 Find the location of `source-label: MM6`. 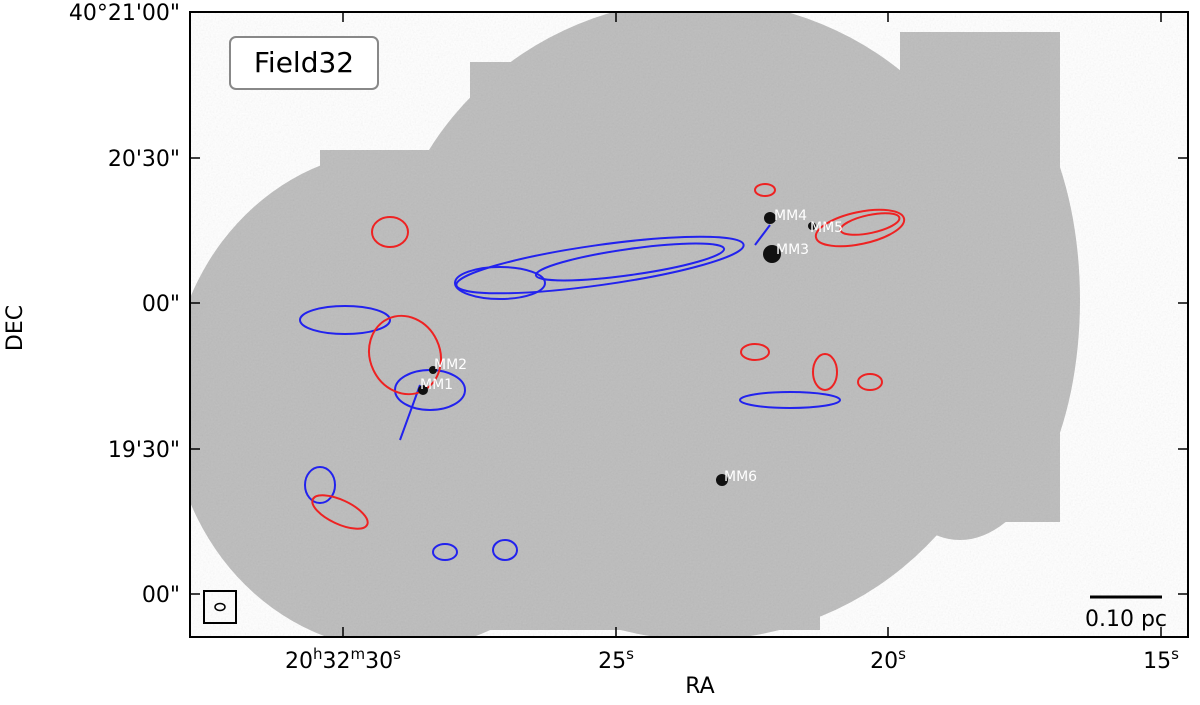

source-label: MM6 is located at coordinates (740, 477).